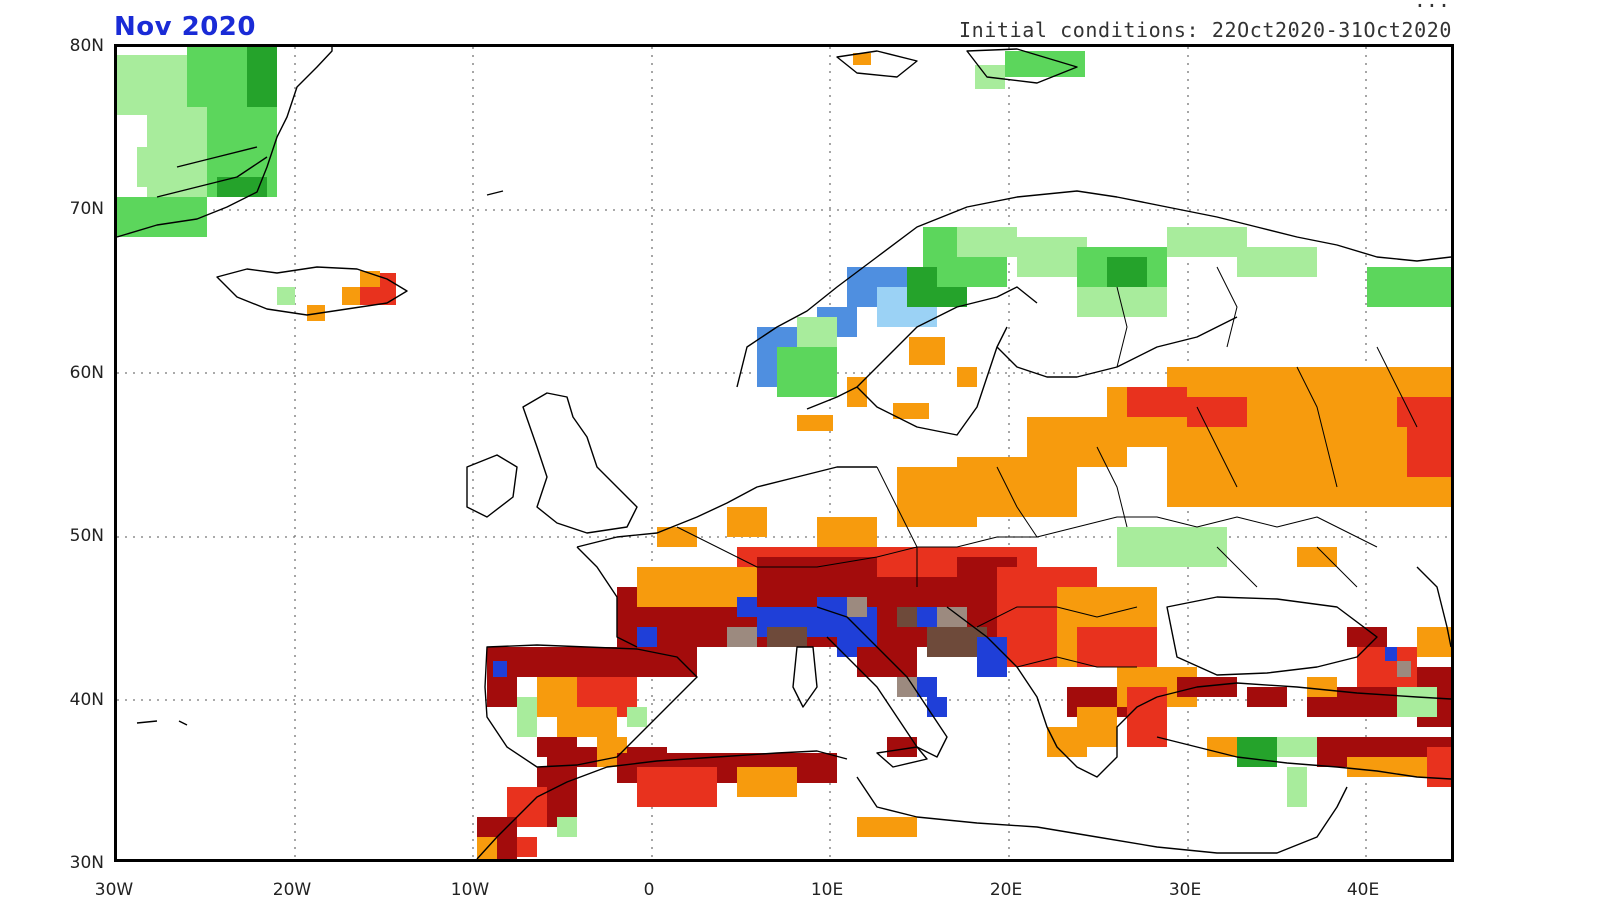 Image resolution: width=1600 pixels, height=900 pixels. I want to click on lat-label-30n: 30N, so click(86, 863).